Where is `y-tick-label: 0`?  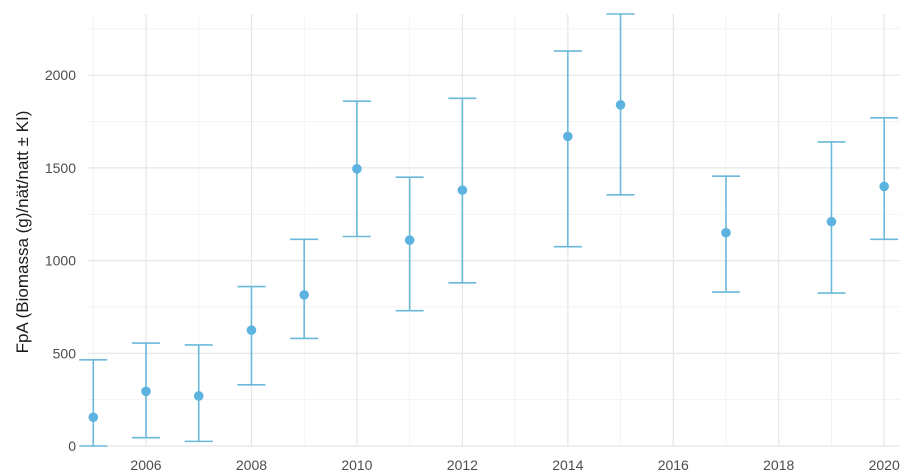
y-tick-label: 0 is located at coordinates (72, 446).